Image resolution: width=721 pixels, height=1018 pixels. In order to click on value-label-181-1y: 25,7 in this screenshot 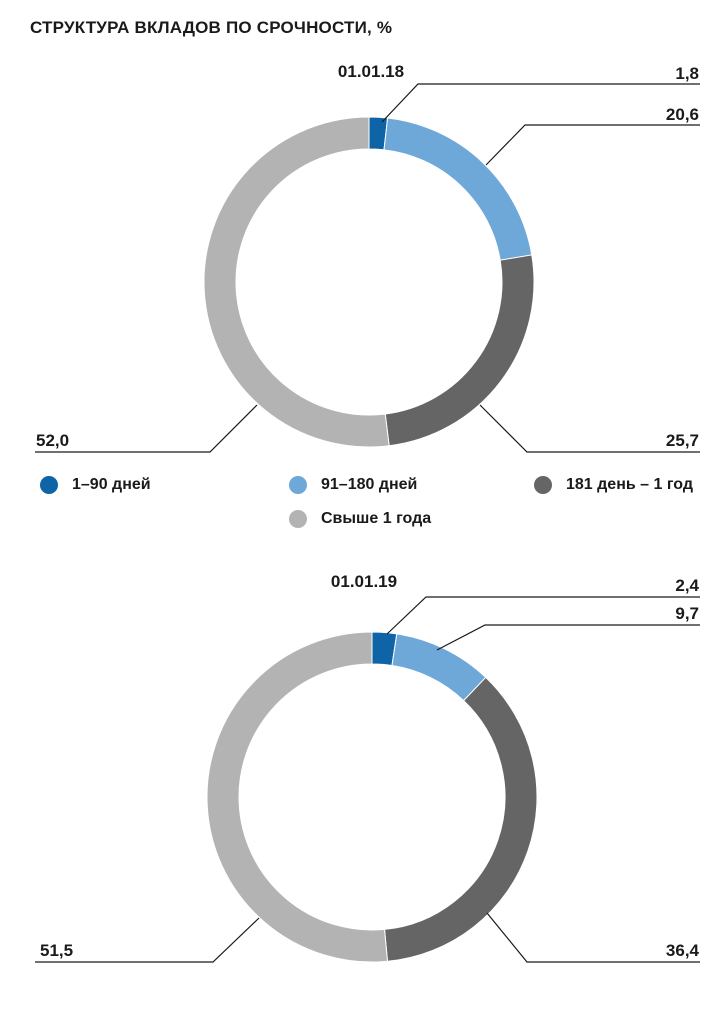, I will do `click(682, 440)`.